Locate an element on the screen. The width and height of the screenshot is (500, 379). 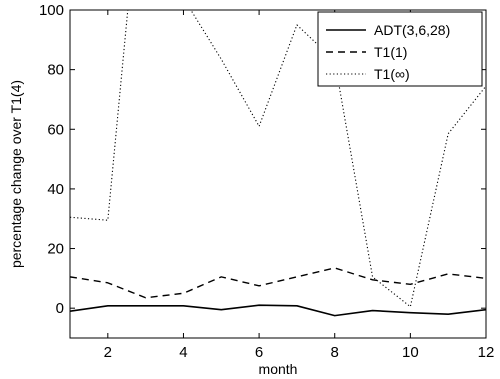
legend: ADT(3,6,28) T1(1) T1(∞) is located at coordinates (400, 49).